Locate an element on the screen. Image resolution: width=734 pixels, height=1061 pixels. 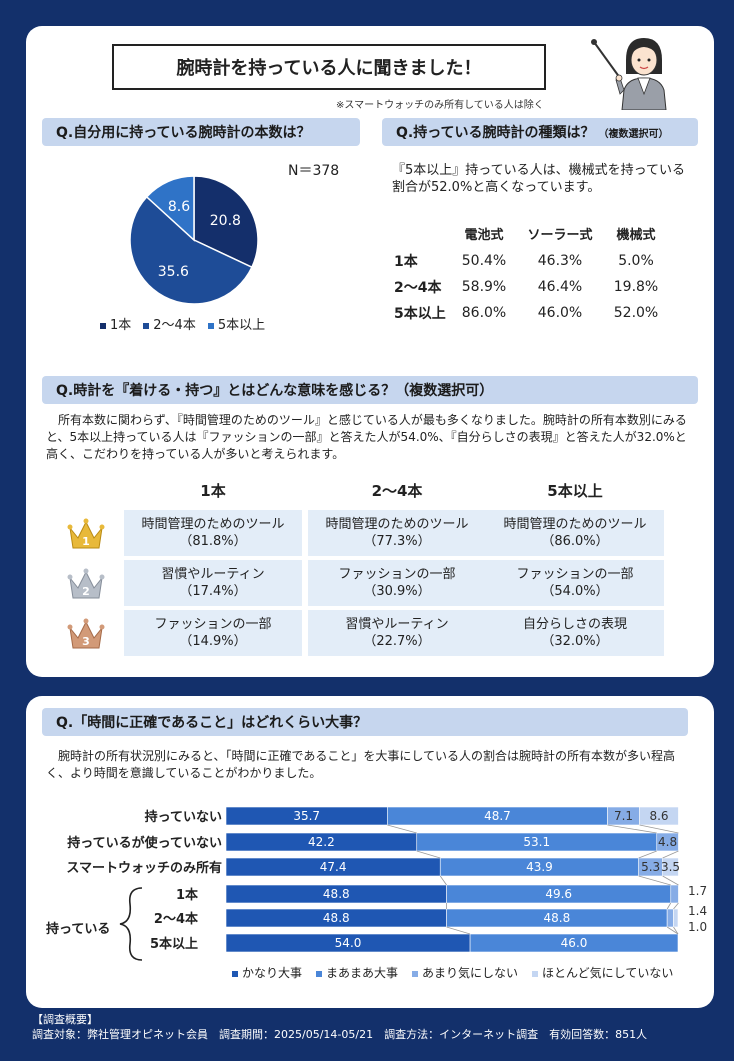
rank-3-number: 3 is located at coordinates (86, 641).